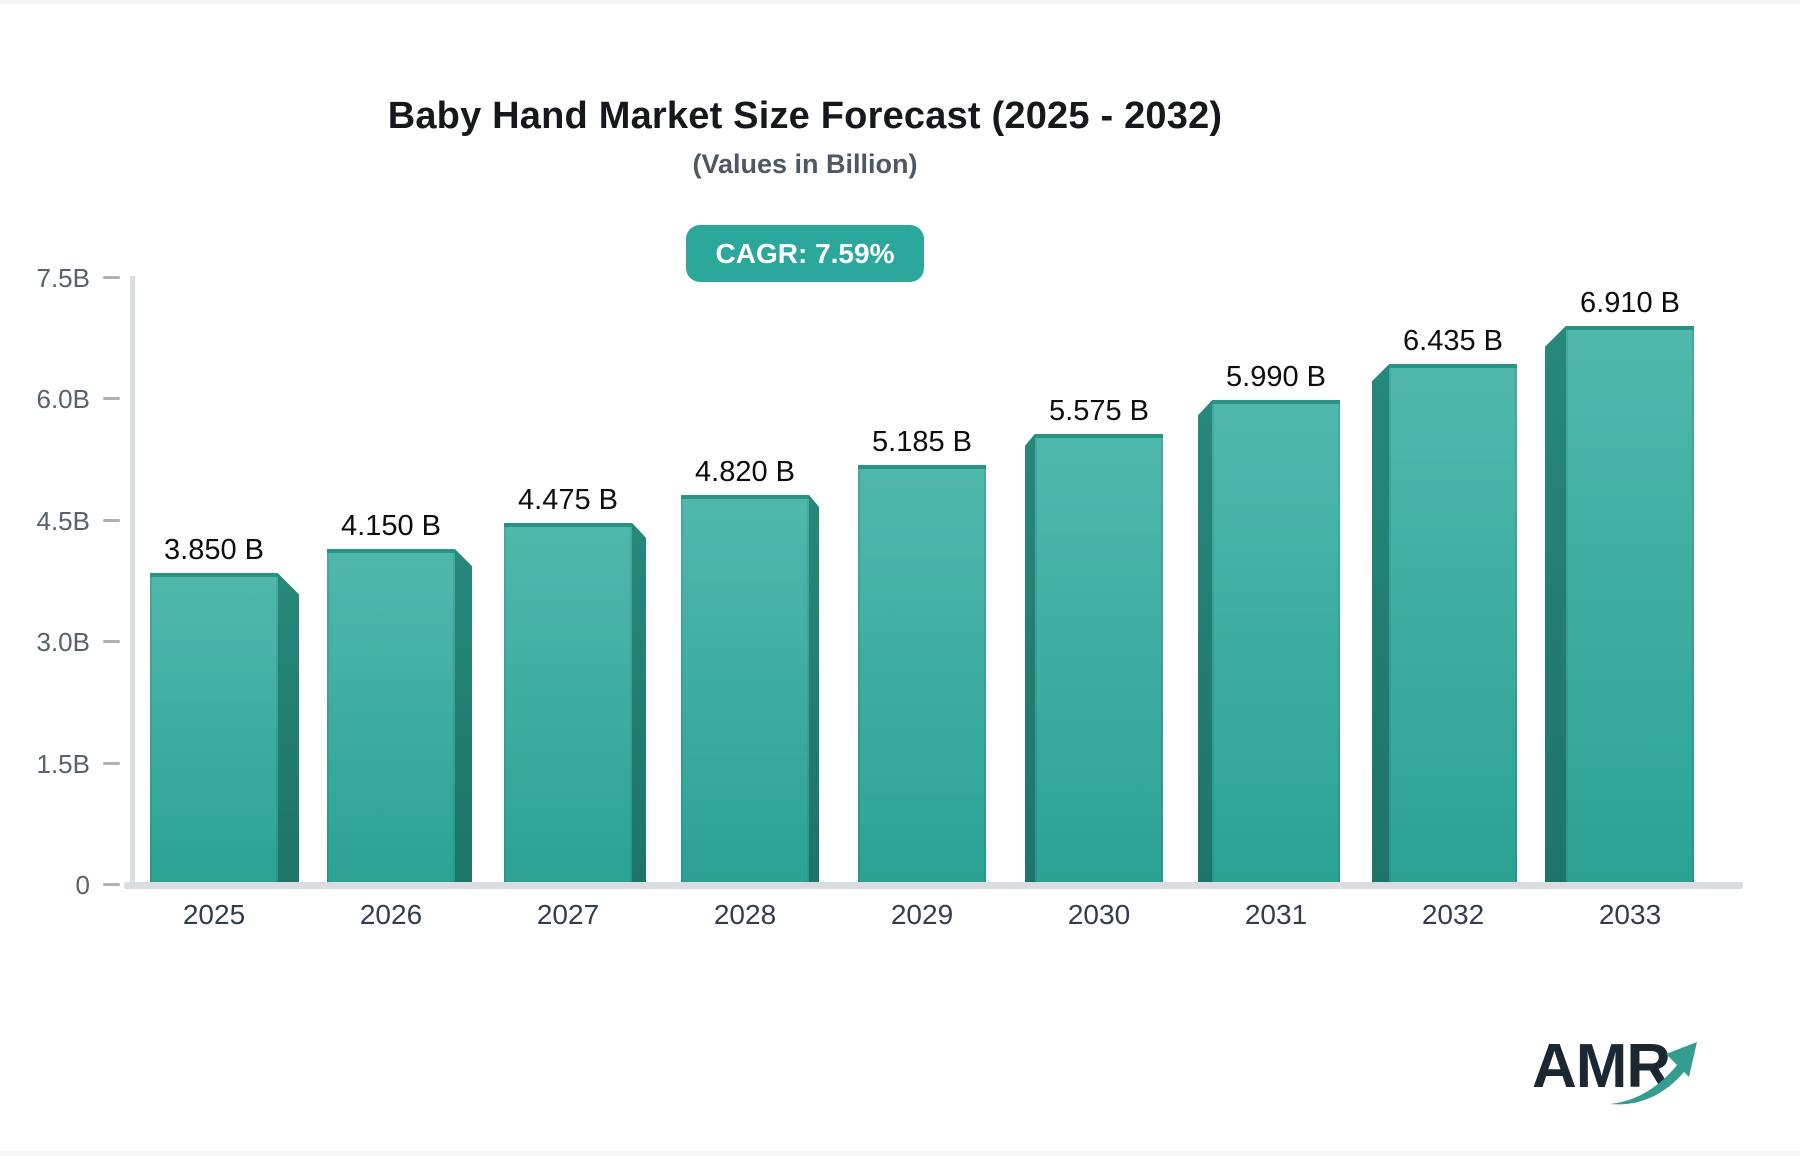  What do you see at coordinates (1030, 659) in the screenshot?
I see `bar-side-panel-2030` at bounding box center [1030, 659].